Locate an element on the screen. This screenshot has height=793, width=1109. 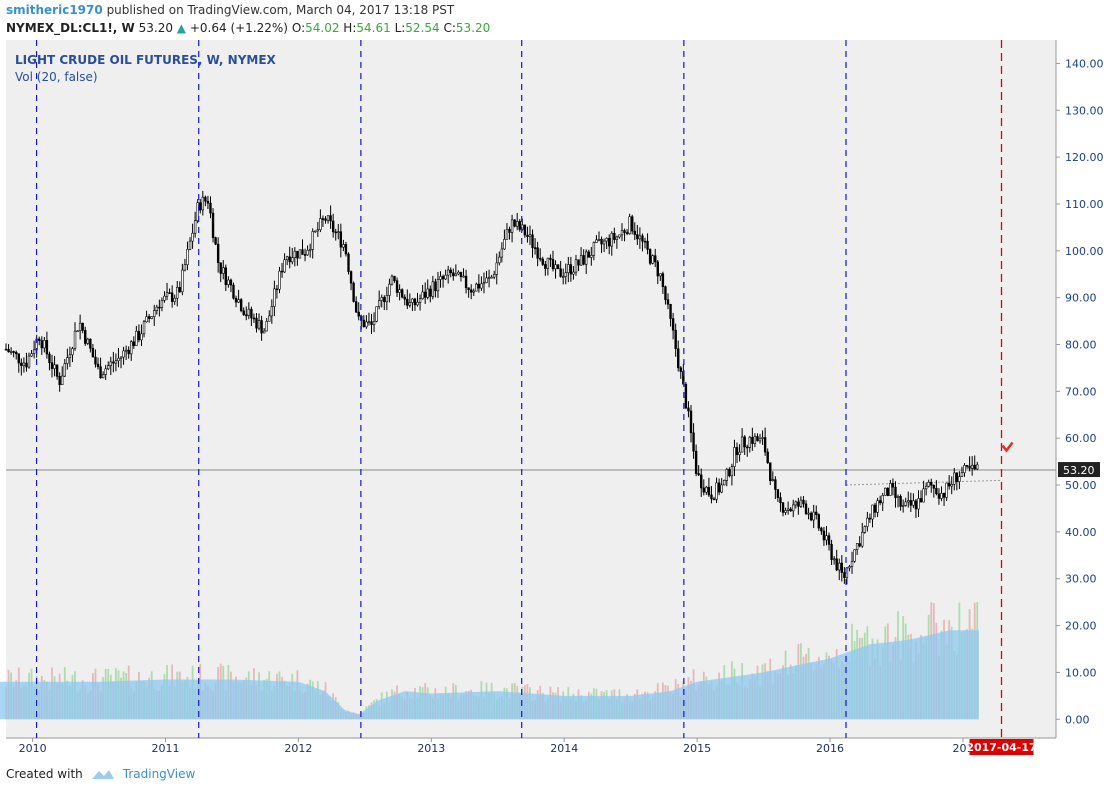
last-price-badge is located at coordinates (1079, 470).